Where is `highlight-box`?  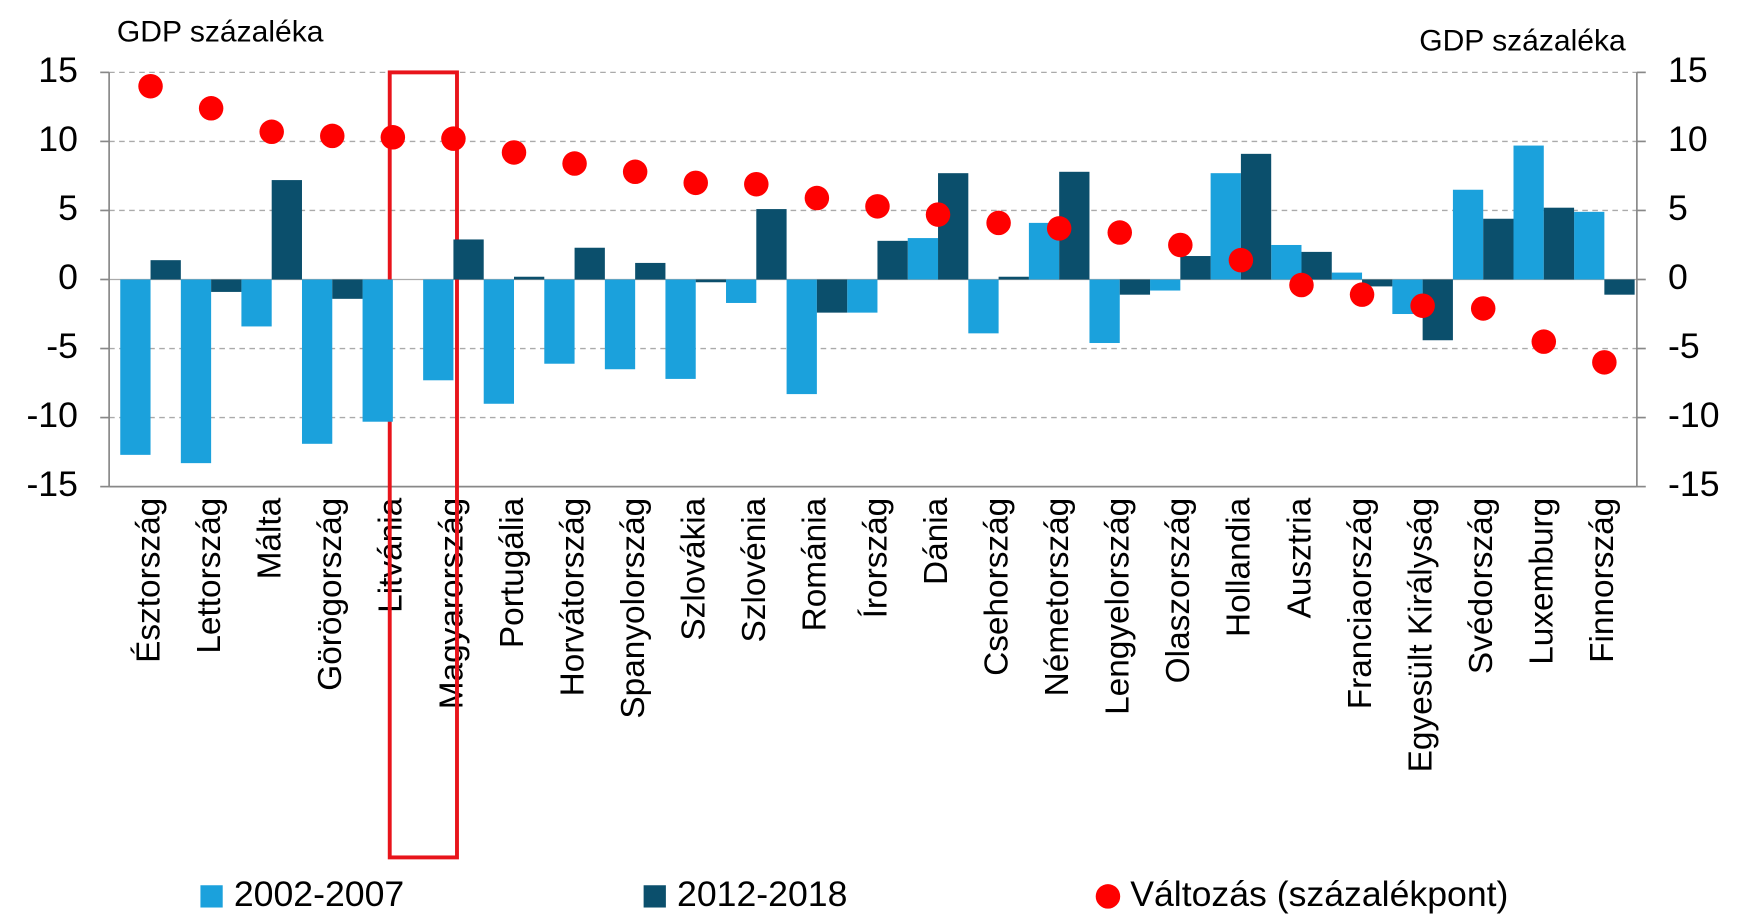 highlight-box is located at coordinates (423, 465).